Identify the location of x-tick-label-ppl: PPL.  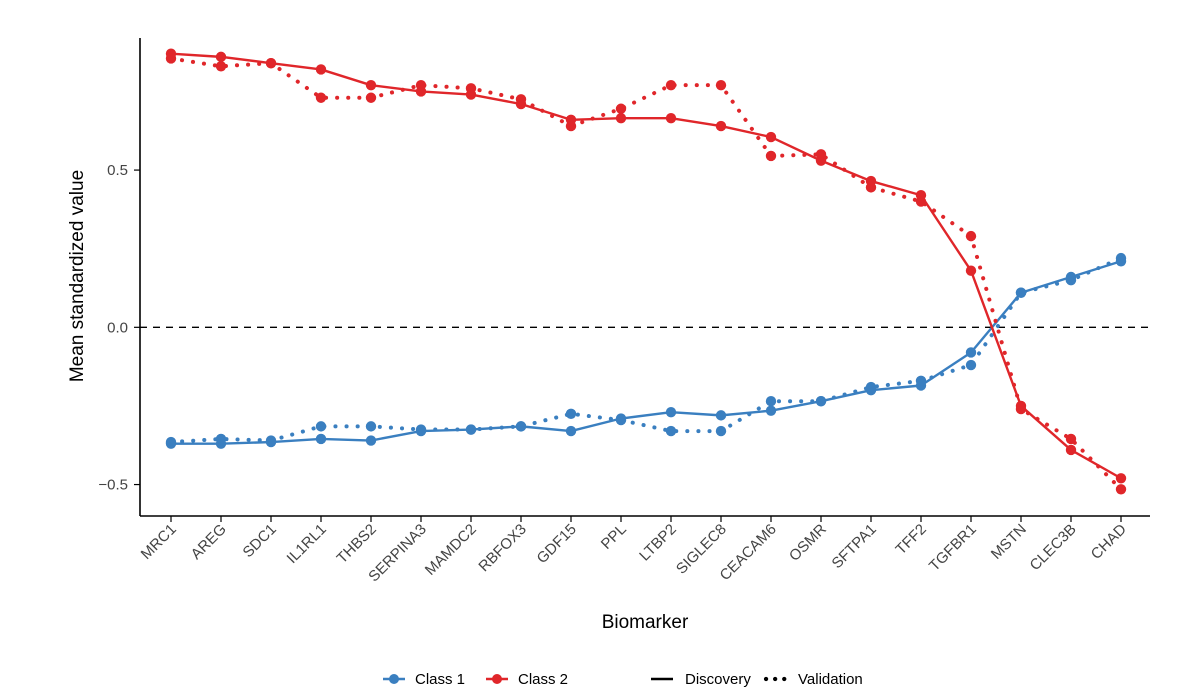
(614, 537).